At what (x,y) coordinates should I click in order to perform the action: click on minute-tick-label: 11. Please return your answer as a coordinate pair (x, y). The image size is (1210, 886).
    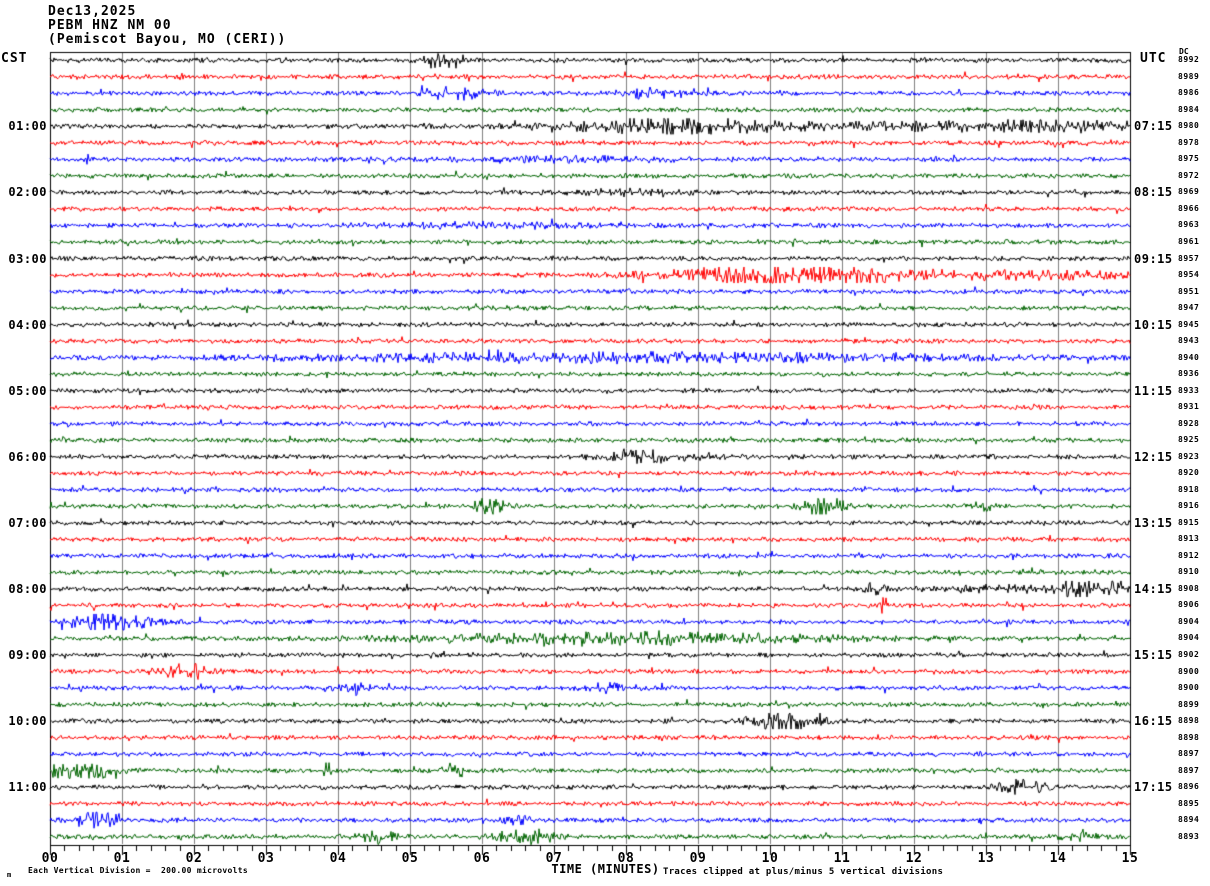
    Looking at the image, I should click on (842, 858).